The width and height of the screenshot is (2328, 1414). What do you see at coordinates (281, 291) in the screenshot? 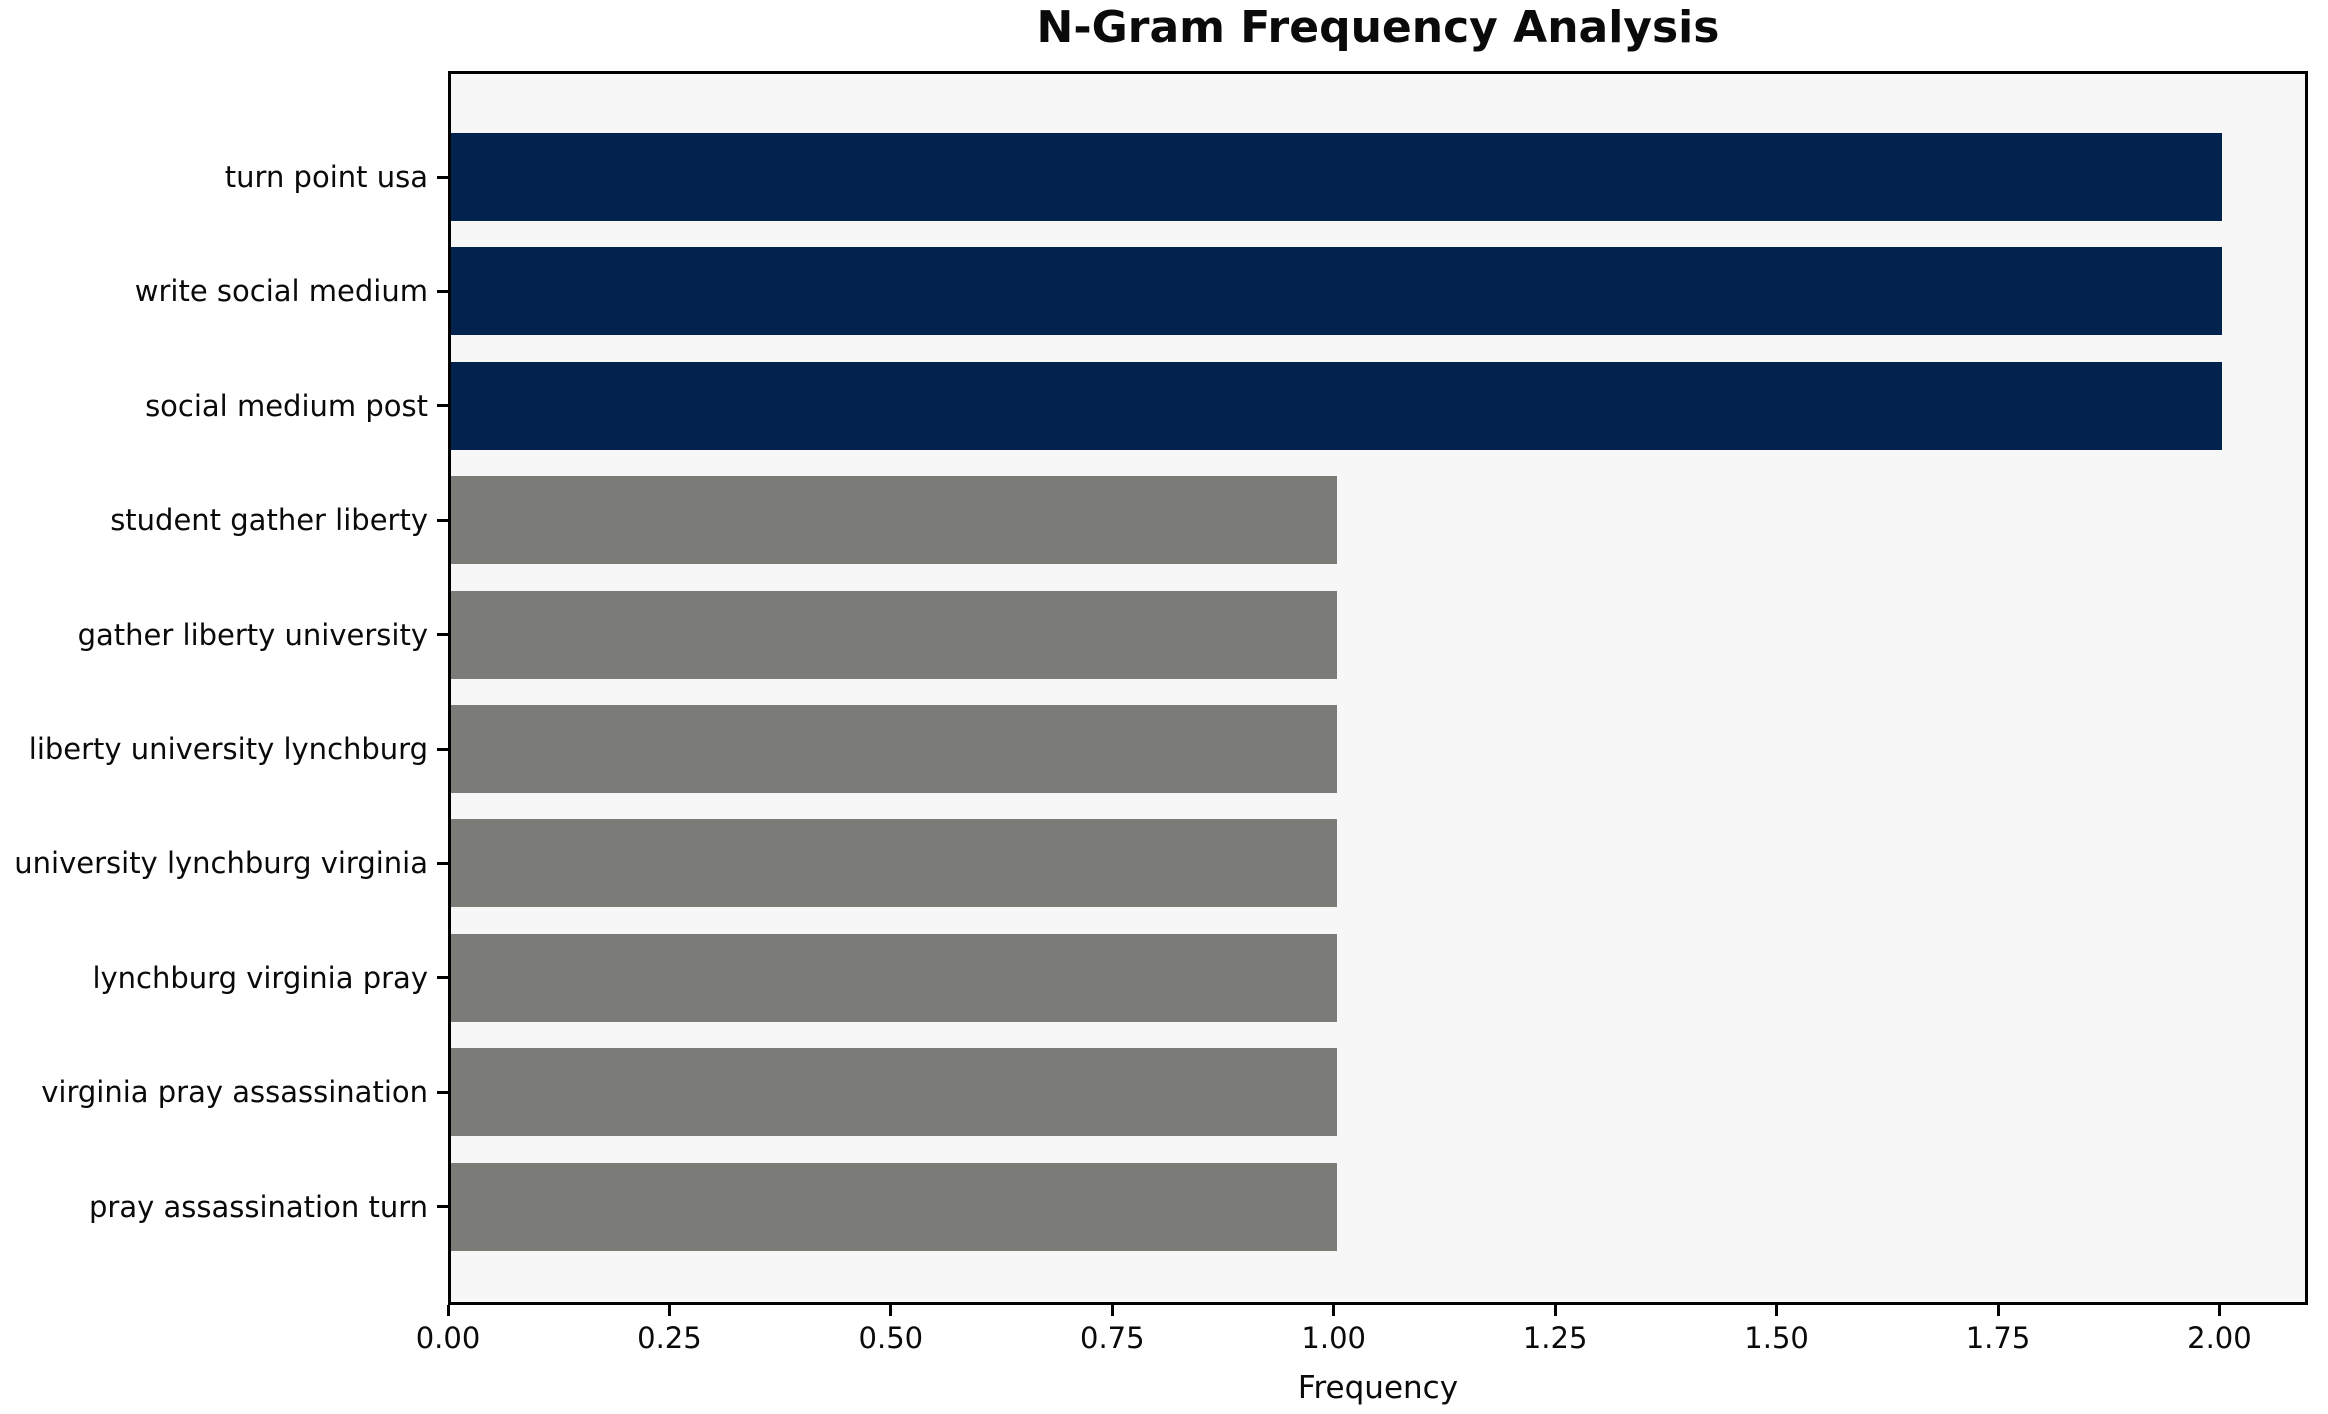
I see `y-tick-label: write social medium` at bounding box center [281, 291].